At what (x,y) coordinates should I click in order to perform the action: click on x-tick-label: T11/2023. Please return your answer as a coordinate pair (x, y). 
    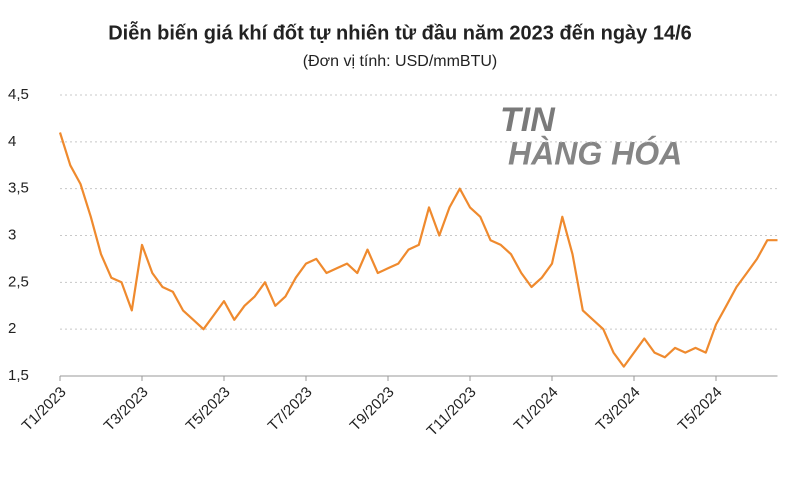
    Looking at the image, I should click on (452, 412).